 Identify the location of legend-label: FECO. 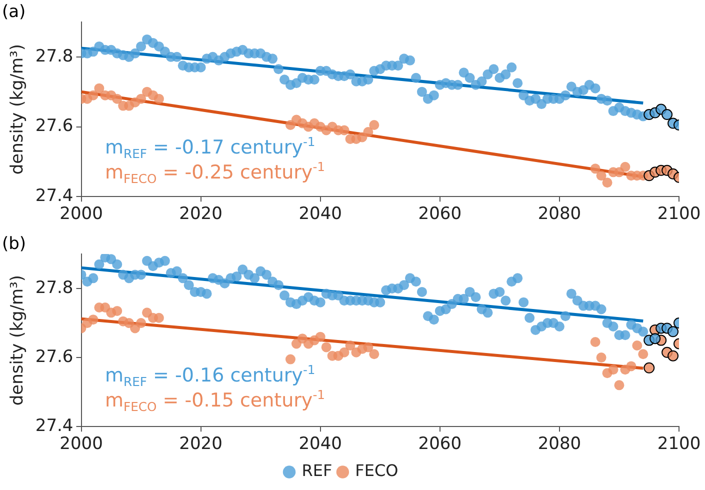
(376, 470).